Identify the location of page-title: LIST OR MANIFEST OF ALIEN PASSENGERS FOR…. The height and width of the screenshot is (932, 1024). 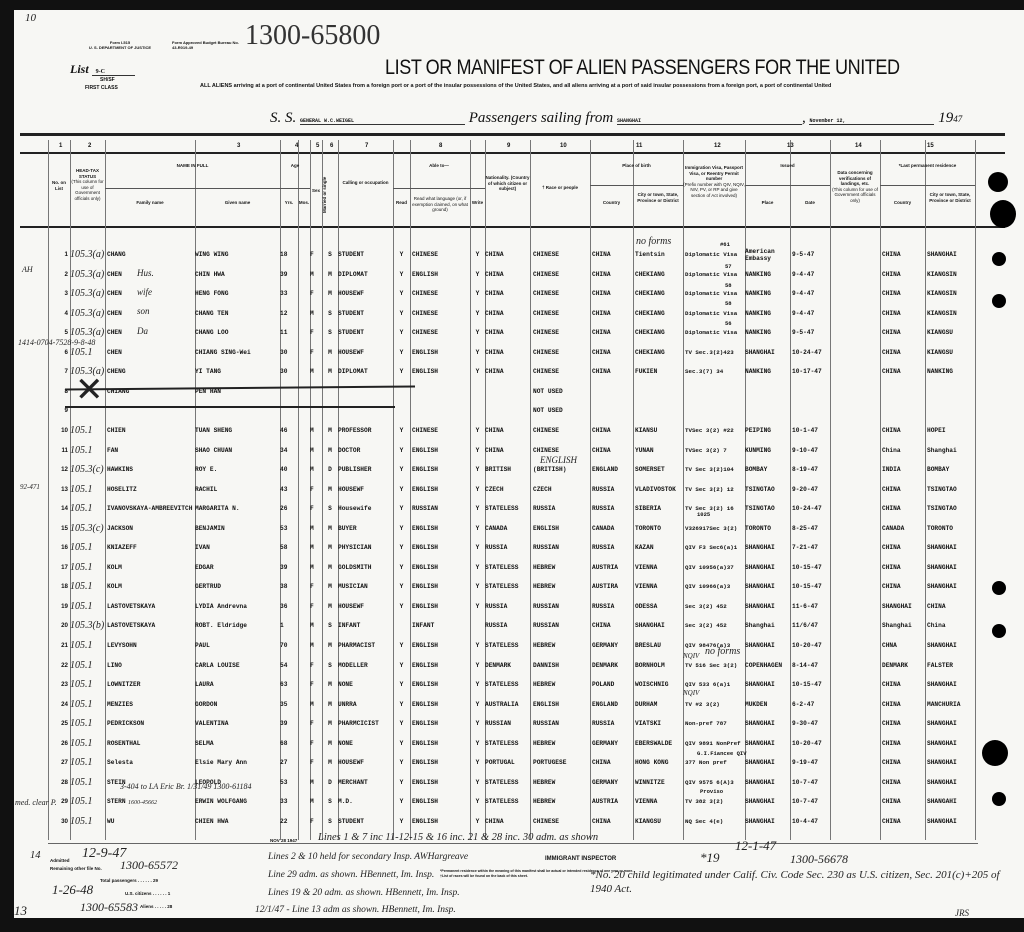
(642, 67).